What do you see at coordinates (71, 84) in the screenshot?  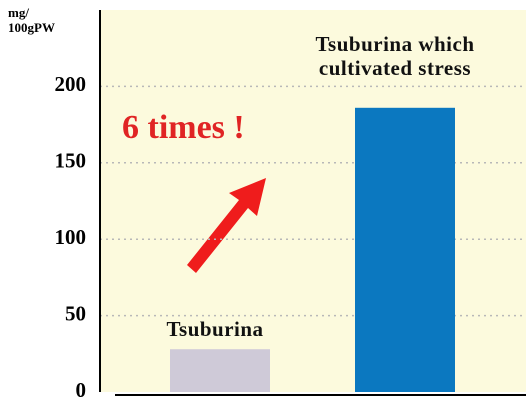 I see `y-tick-label: 200` at bounding box center [71, 84].